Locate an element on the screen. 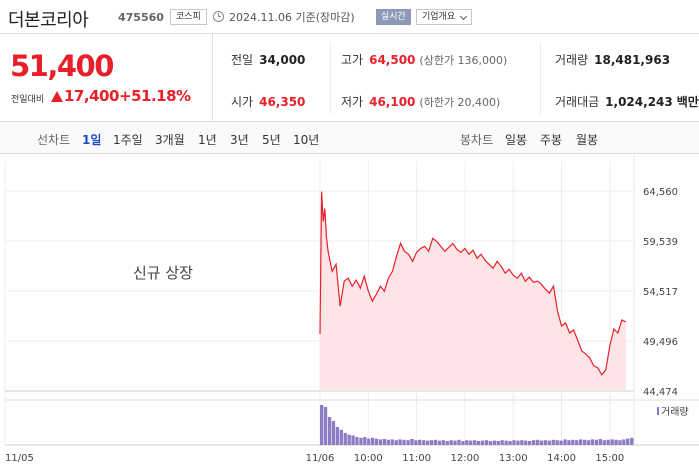 The height and width of the screenshot is (474, 699). x-tick-label: 15:00 is located at coordinates (609, 458).